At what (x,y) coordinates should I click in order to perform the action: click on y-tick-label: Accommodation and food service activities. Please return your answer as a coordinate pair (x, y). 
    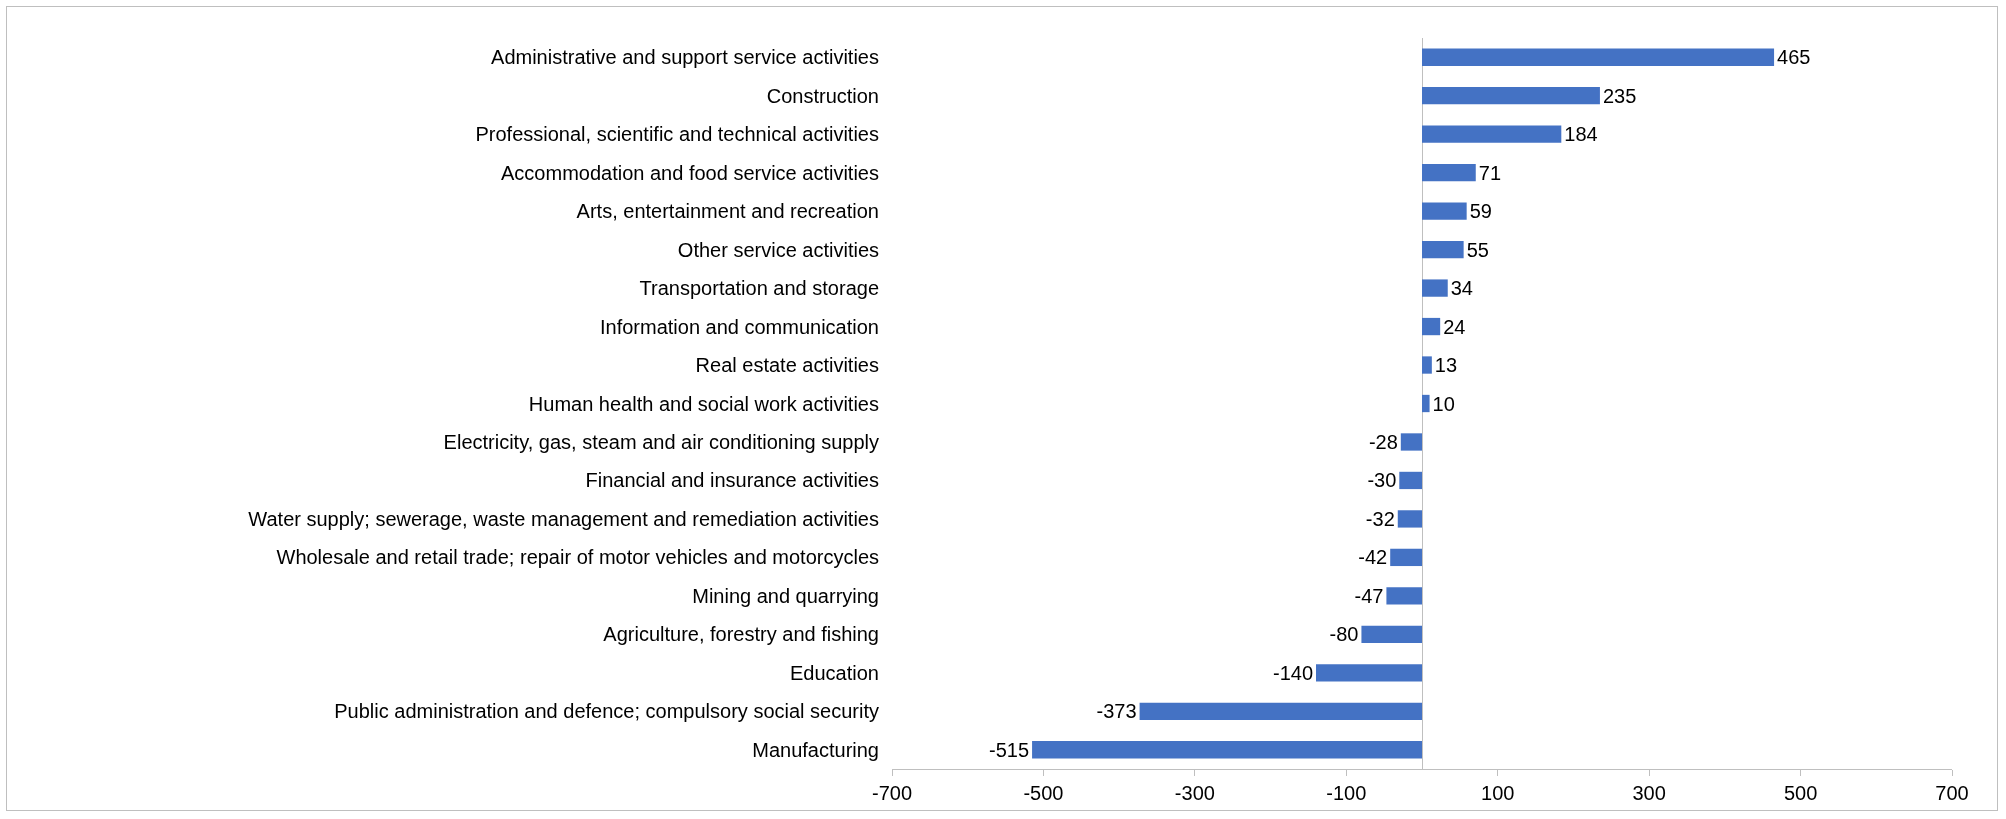
    Looking at the image, I should click on (690, 172).